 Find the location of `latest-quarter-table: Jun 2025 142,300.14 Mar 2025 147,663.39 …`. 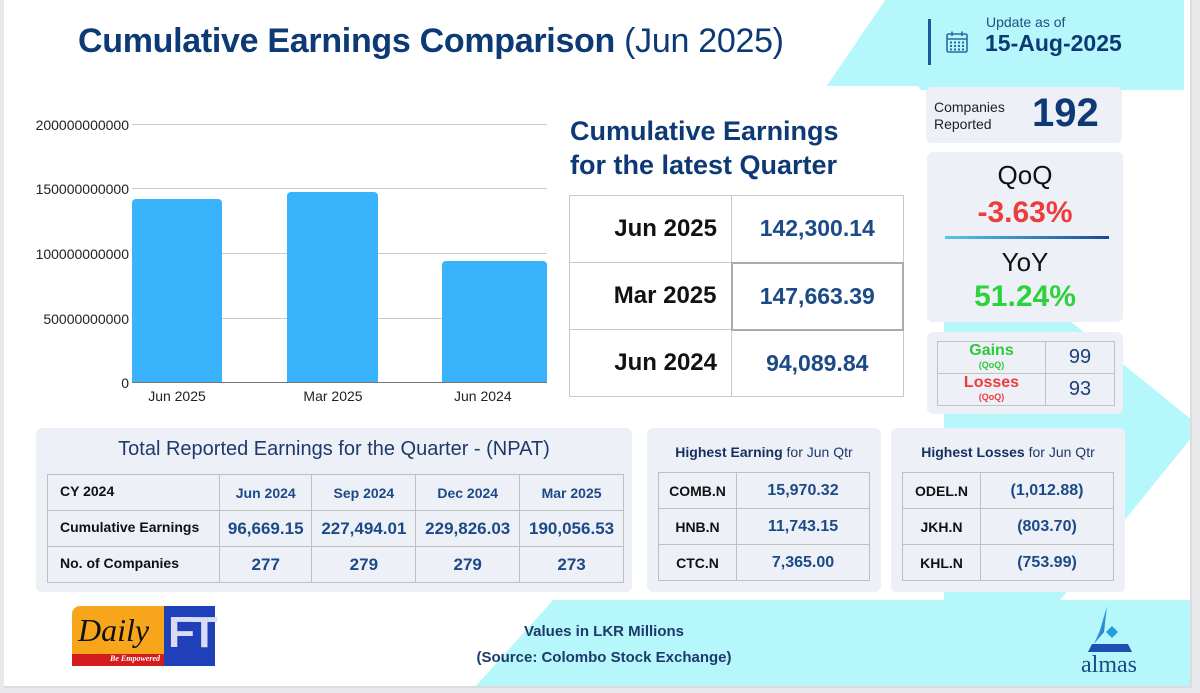

latest-quarter-table: Jun 2025 142,300.14 Mar 2025 147,663.39 … is located at coordinates (736, 296).